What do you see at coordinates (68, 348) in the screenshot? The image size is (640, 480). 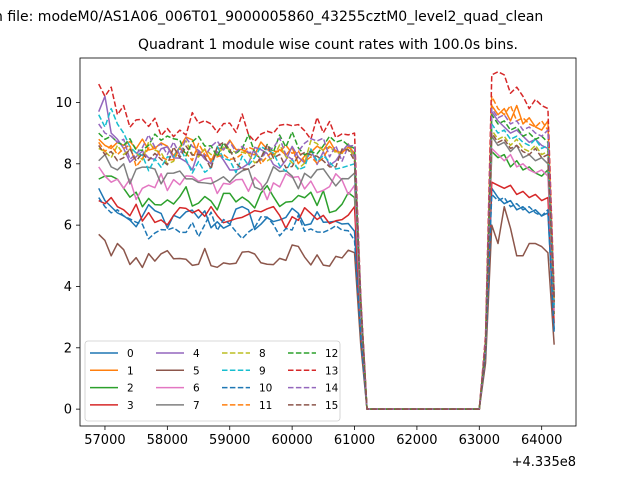 I see `y-tick-label-2: 2` at bounding box center [68, 348].